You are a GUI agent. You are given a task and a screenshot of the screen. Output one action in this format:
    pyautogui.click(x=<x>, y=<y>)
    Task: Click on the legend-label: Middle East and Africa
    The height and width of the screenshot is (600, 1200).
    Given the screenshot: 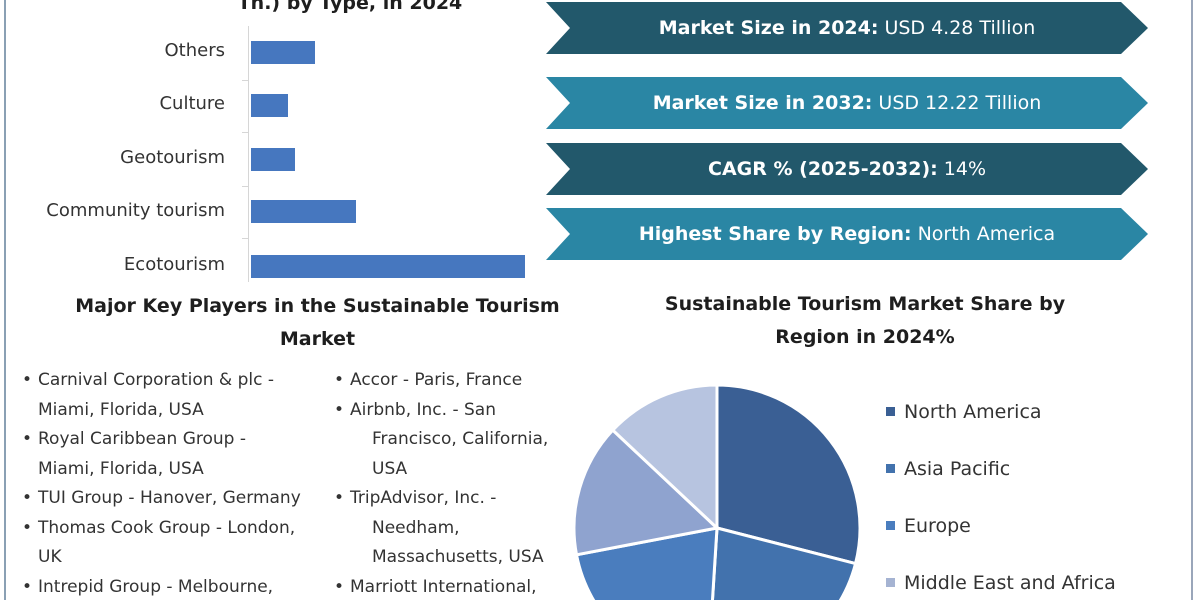 What is the action you would take?
    pyautogui.click(x=1010, y=582)
    